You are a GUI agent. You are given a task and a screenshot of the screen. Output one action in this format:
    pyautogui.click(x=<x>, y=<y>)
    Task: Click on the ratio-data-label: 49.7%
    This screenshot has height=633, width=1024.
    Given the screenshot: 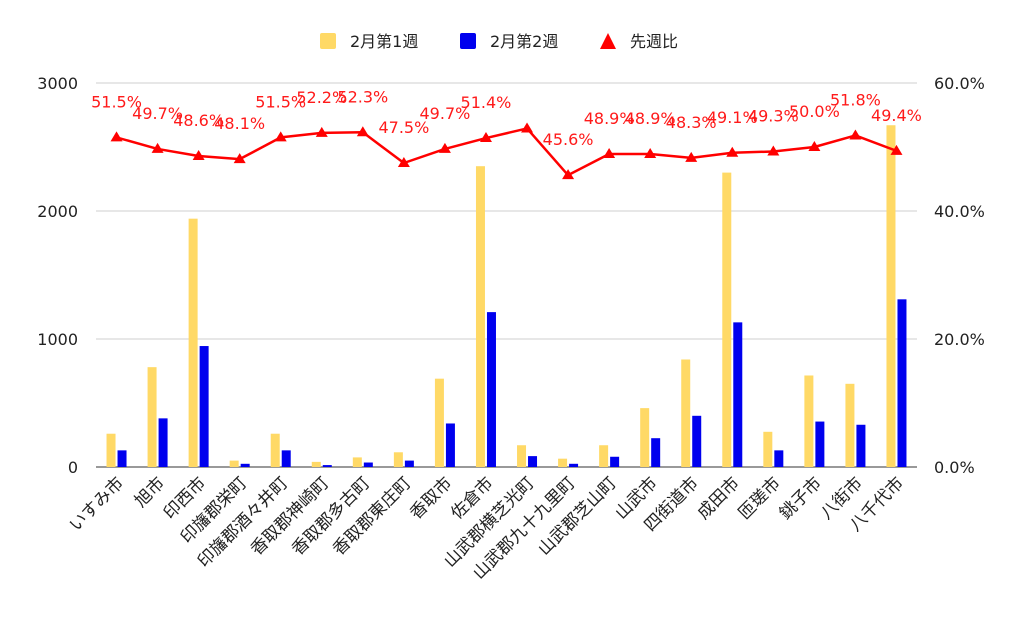 What is the action you would take?
    pyautogui.click(x=157, y=113)
    